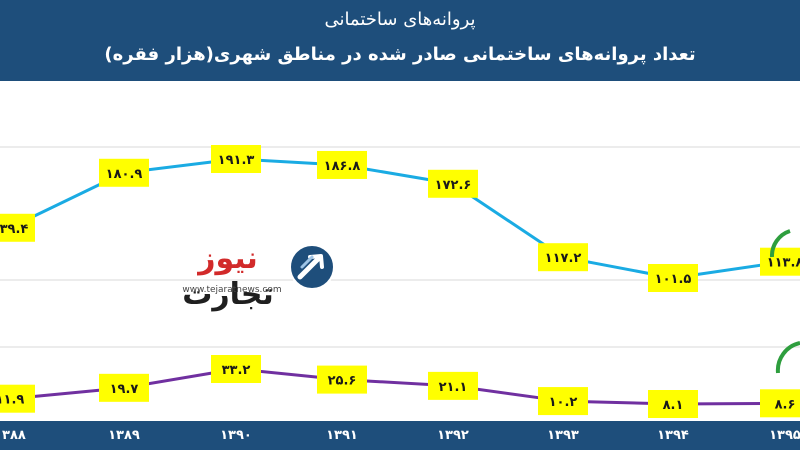 The image size is (800, 450). What do you see at coordinates (787, 357) in the screenshot?
I see `accent-arc-bottom` at bounding box center [787, 357].